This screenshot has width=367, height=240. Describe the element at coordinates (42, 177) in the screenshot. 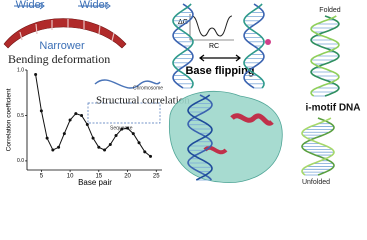

I see `x-tick-label: 5` at that location.